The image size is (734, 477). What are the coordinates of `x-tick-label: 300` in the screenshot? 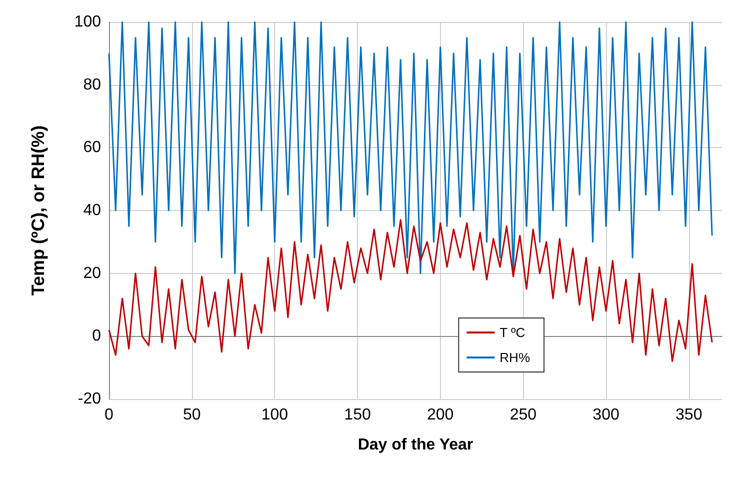 It's located at (606, 415).